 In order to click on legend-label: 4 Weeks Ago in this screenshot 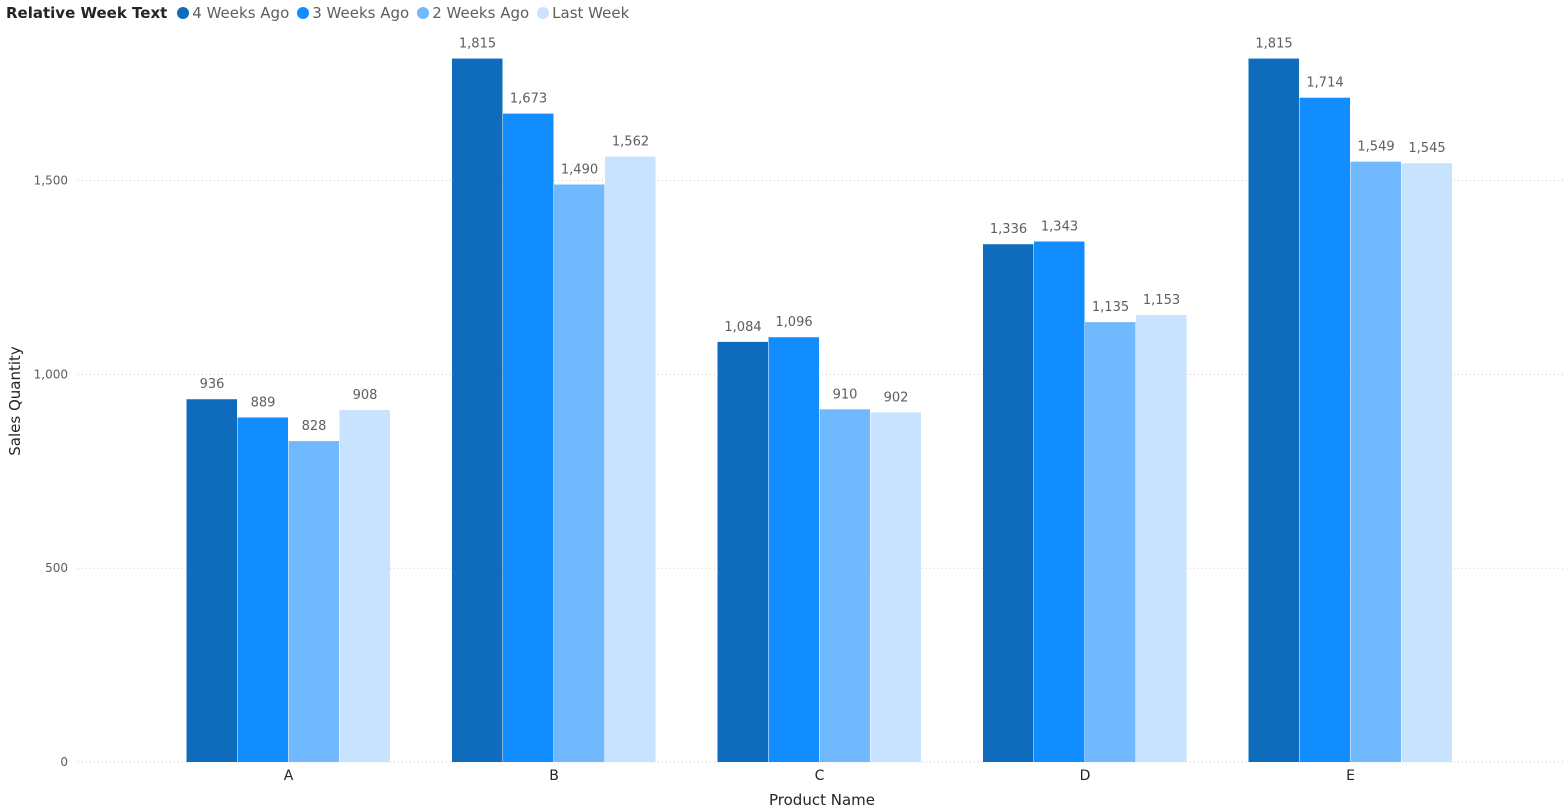, I will do `click(241, 13)`.